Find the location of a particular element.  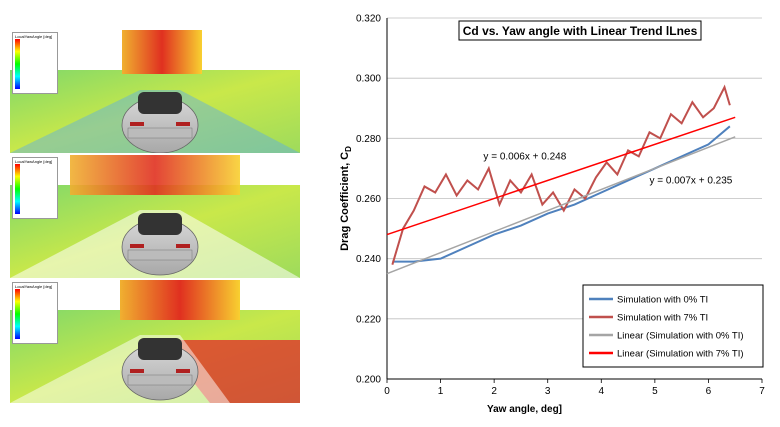

cfd-panel-mid: LocalYawAngle [deg] is located at coordinates (155, 216).